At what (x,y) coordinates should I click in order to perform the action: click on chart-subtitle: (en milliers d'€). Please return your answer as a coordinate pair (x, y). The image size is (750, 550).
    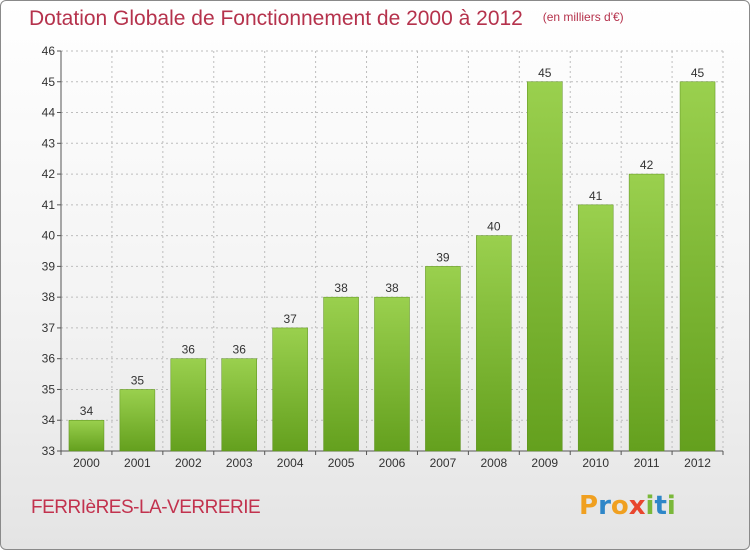
    Looking at the image, I should click on (583, 17).